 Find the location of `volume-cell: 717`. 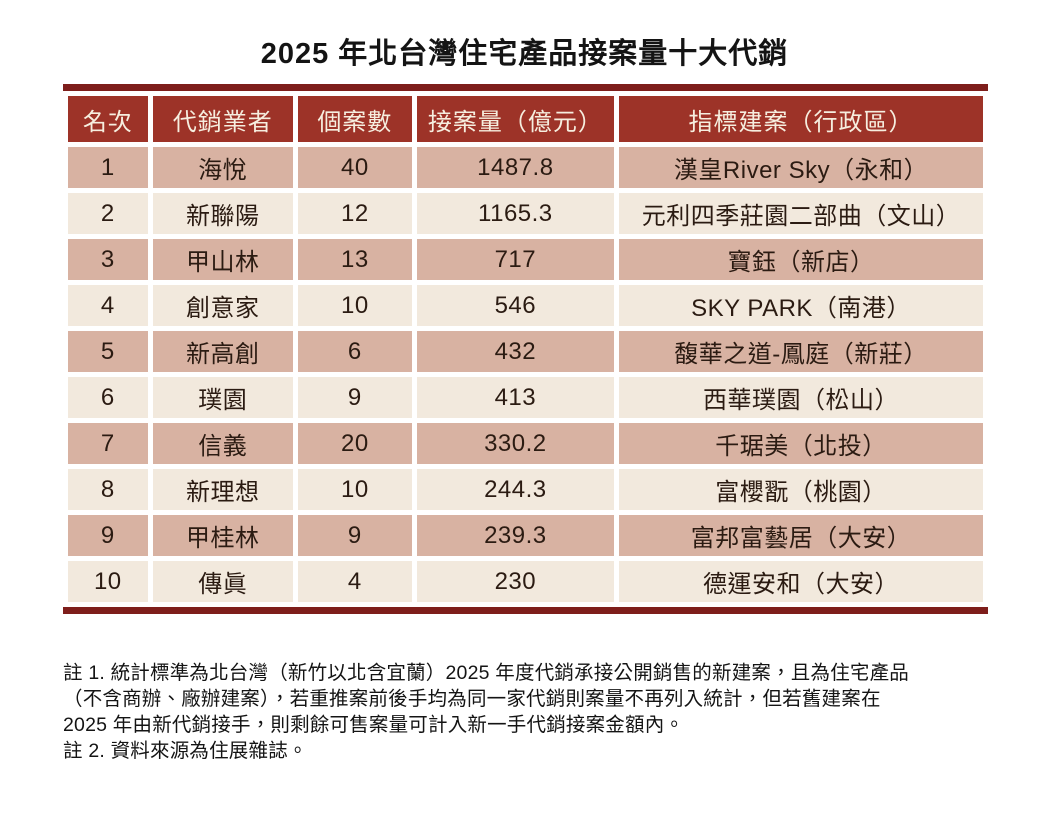

volume-cell: 717 is located at coordinates (515, 259).